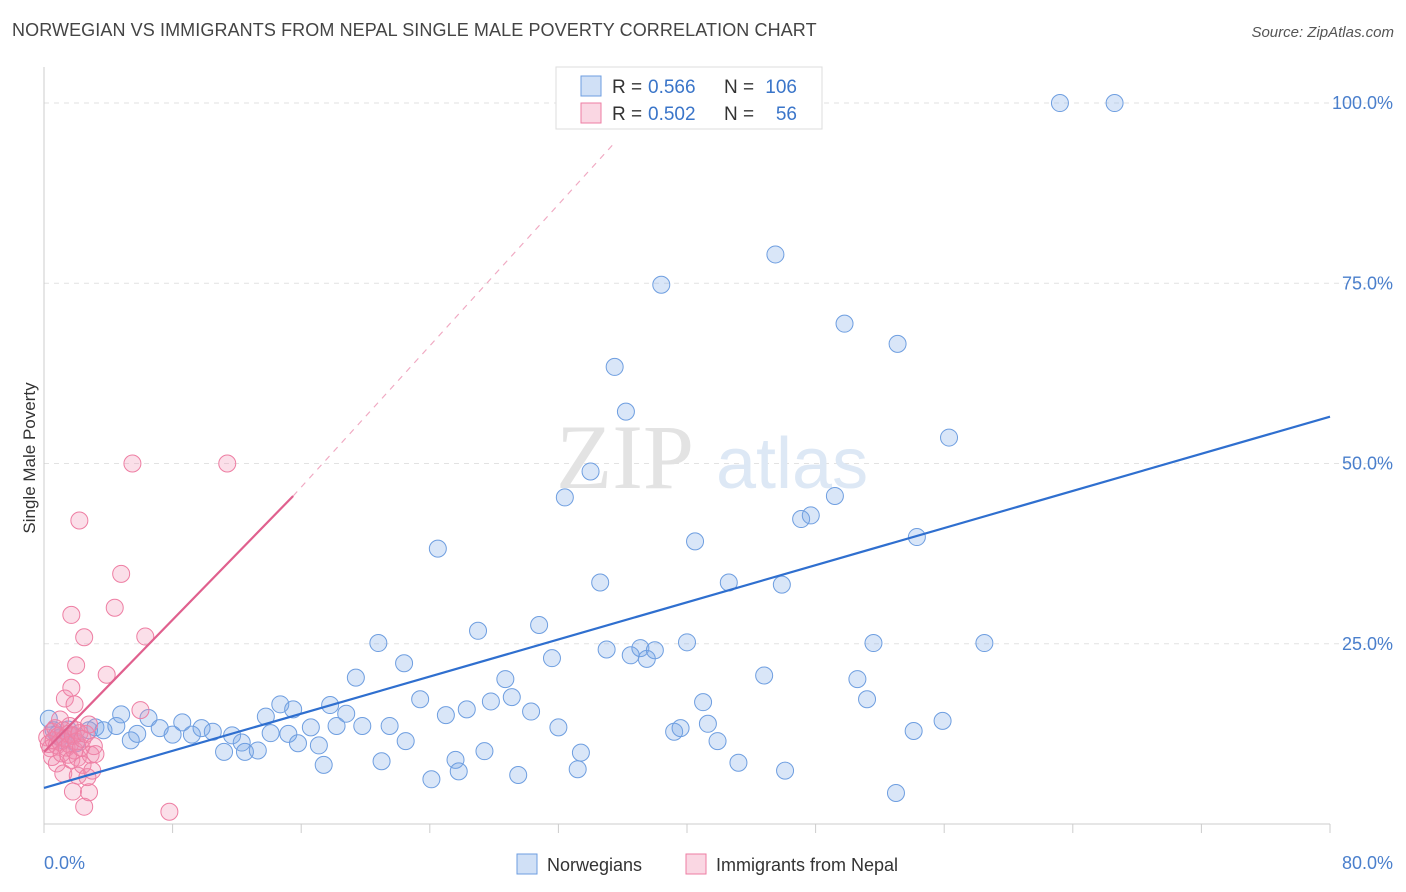  What do you see at coordinates (1367, 464) in the screenshot?
I see `y-tick-label: 50.0%` at bounding box center [1367, 464].